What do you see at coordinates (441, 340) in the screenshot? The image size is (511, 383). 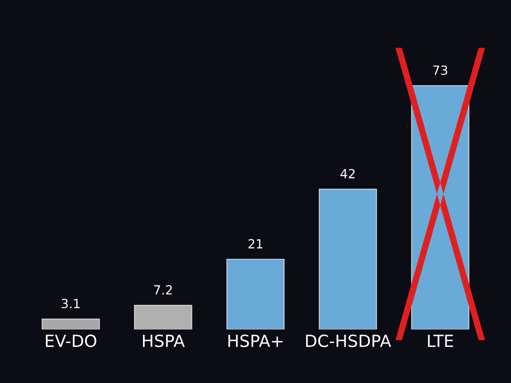 I see `x-tick-label: LTE` at bounding box center [441, 340].